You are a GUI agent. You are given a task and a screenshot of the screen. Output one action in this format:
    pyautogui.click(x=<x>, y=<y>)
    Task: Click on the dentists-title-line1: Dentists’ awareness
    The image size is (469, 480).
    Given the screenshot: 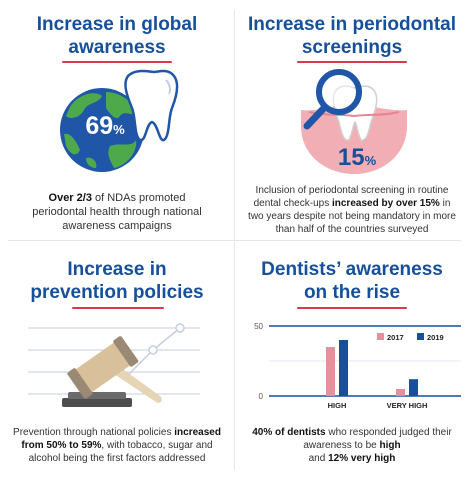 What is the action you would take?
    pyautogui.click(x=352, y=269)
    